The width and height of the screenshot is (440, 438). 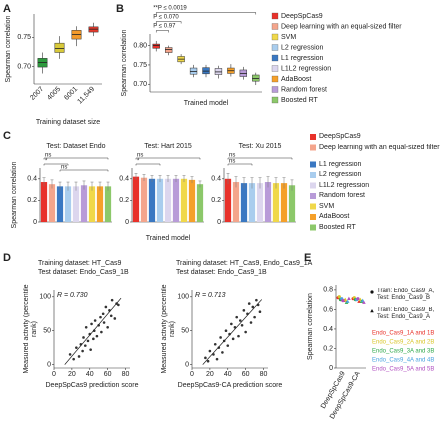 What do you see at coordinates (334, 216) in the screenshot?
I see `legend-label: AdaBoost` at bounding box center [334, 216].